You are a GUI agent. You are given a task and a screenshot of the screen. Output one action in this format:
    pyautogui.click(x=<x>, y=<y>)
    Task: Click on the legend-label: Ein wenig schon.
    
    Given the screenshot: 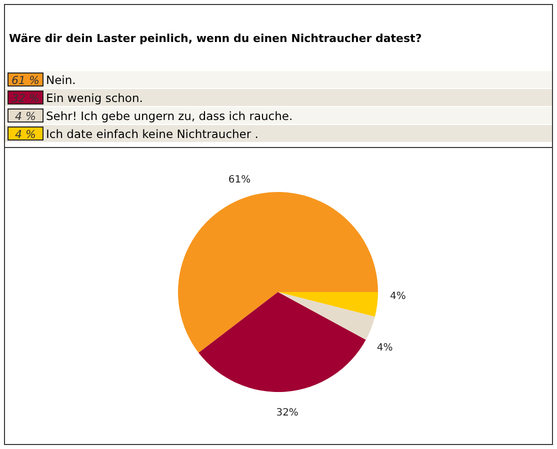 What is the action you would take?
    pyautogui.click(x=94, y=98)
    